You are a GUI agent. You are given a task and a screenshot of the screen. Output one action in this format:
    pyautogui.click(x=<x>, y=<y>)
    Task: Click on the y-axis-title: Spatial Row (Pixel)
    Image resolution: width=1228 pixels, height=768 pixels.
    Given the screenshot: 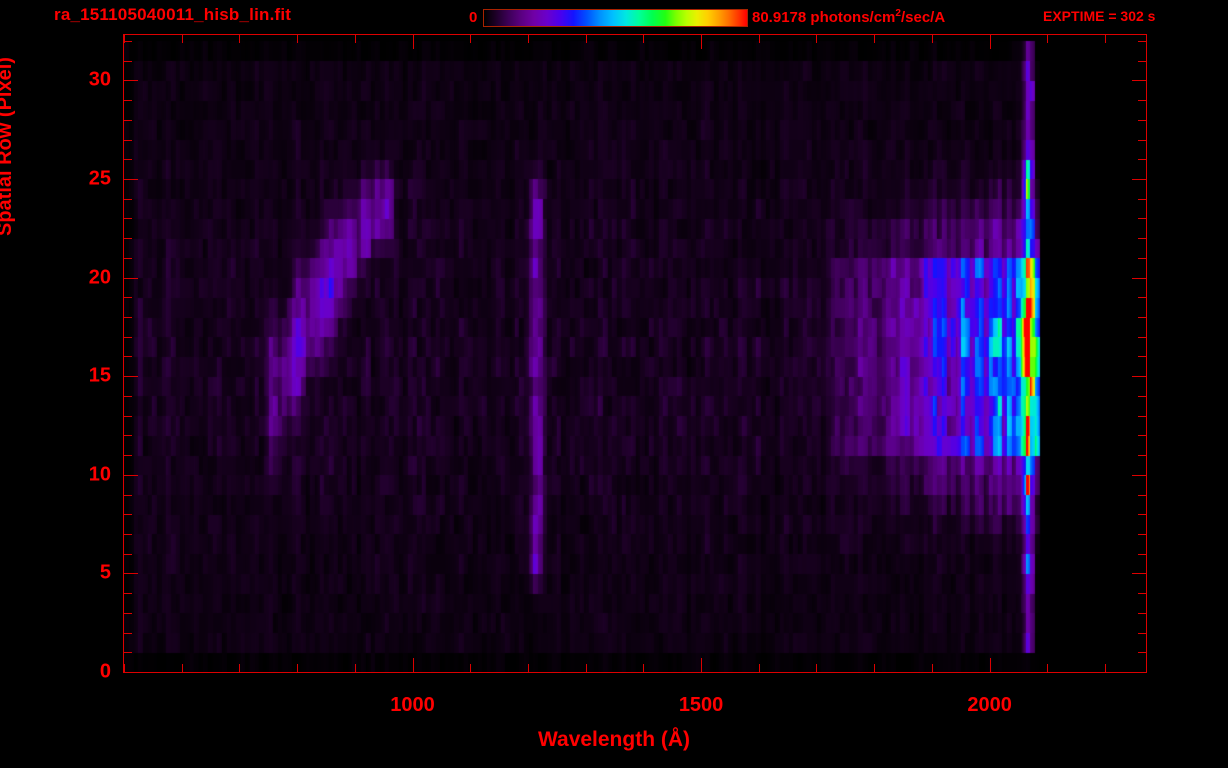 What is the action you would take?
    pyautogui.click(x=8, y=146)
    